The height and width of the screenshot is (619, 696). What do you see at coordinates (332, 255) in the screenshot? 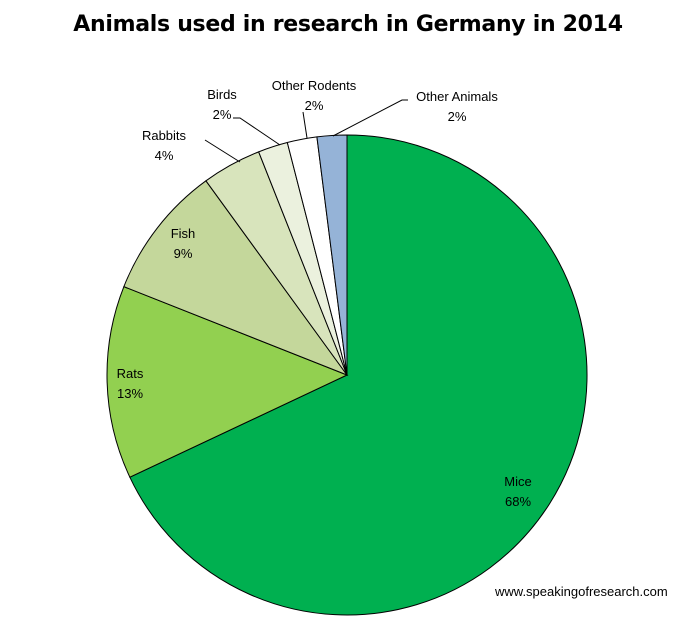
I see `pie-slice-other-animals` at bounding box center [332, 255].